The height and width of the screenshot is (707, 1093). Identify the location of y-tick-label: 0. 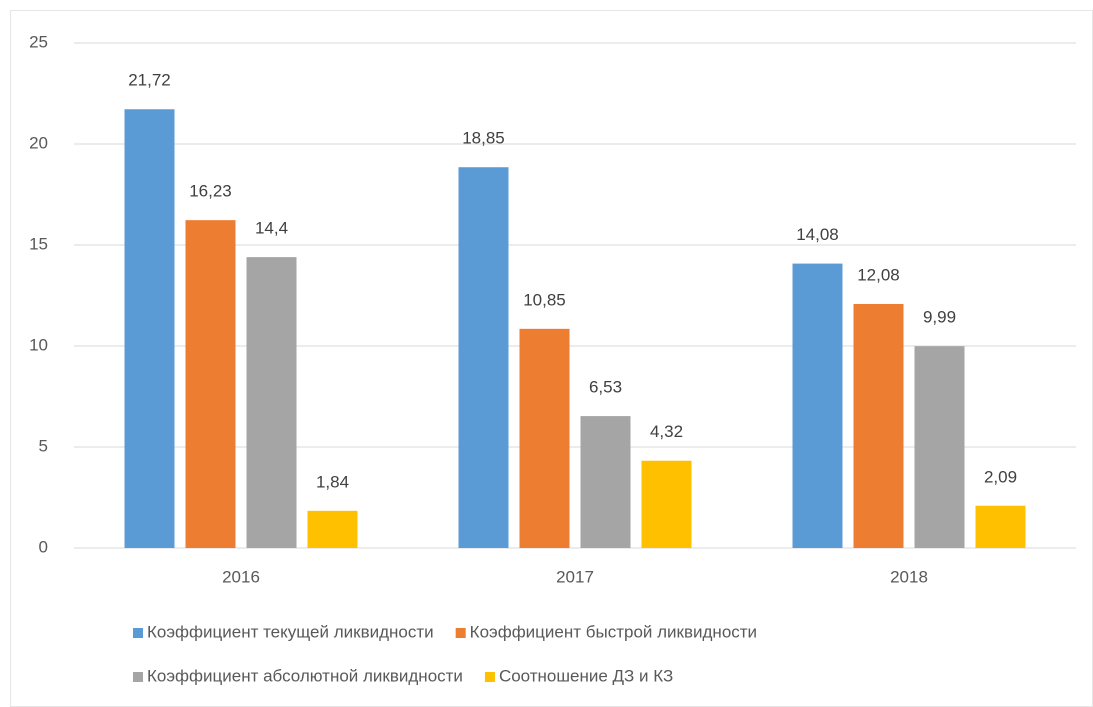
(43, 546).